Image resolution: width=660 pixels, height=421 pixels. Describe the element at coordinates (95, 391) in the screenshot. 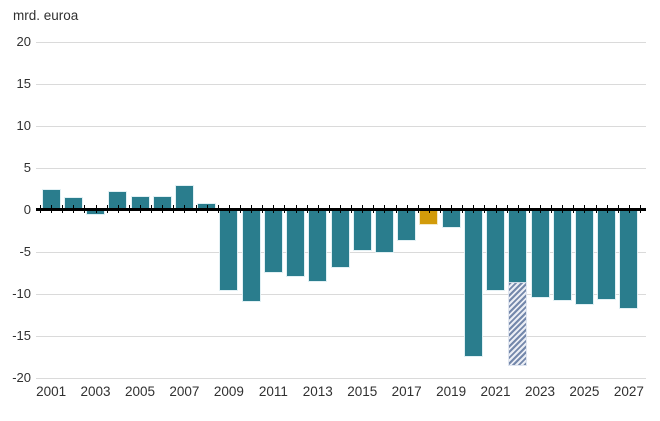

I see `x-axis-label: 2003` at that location.